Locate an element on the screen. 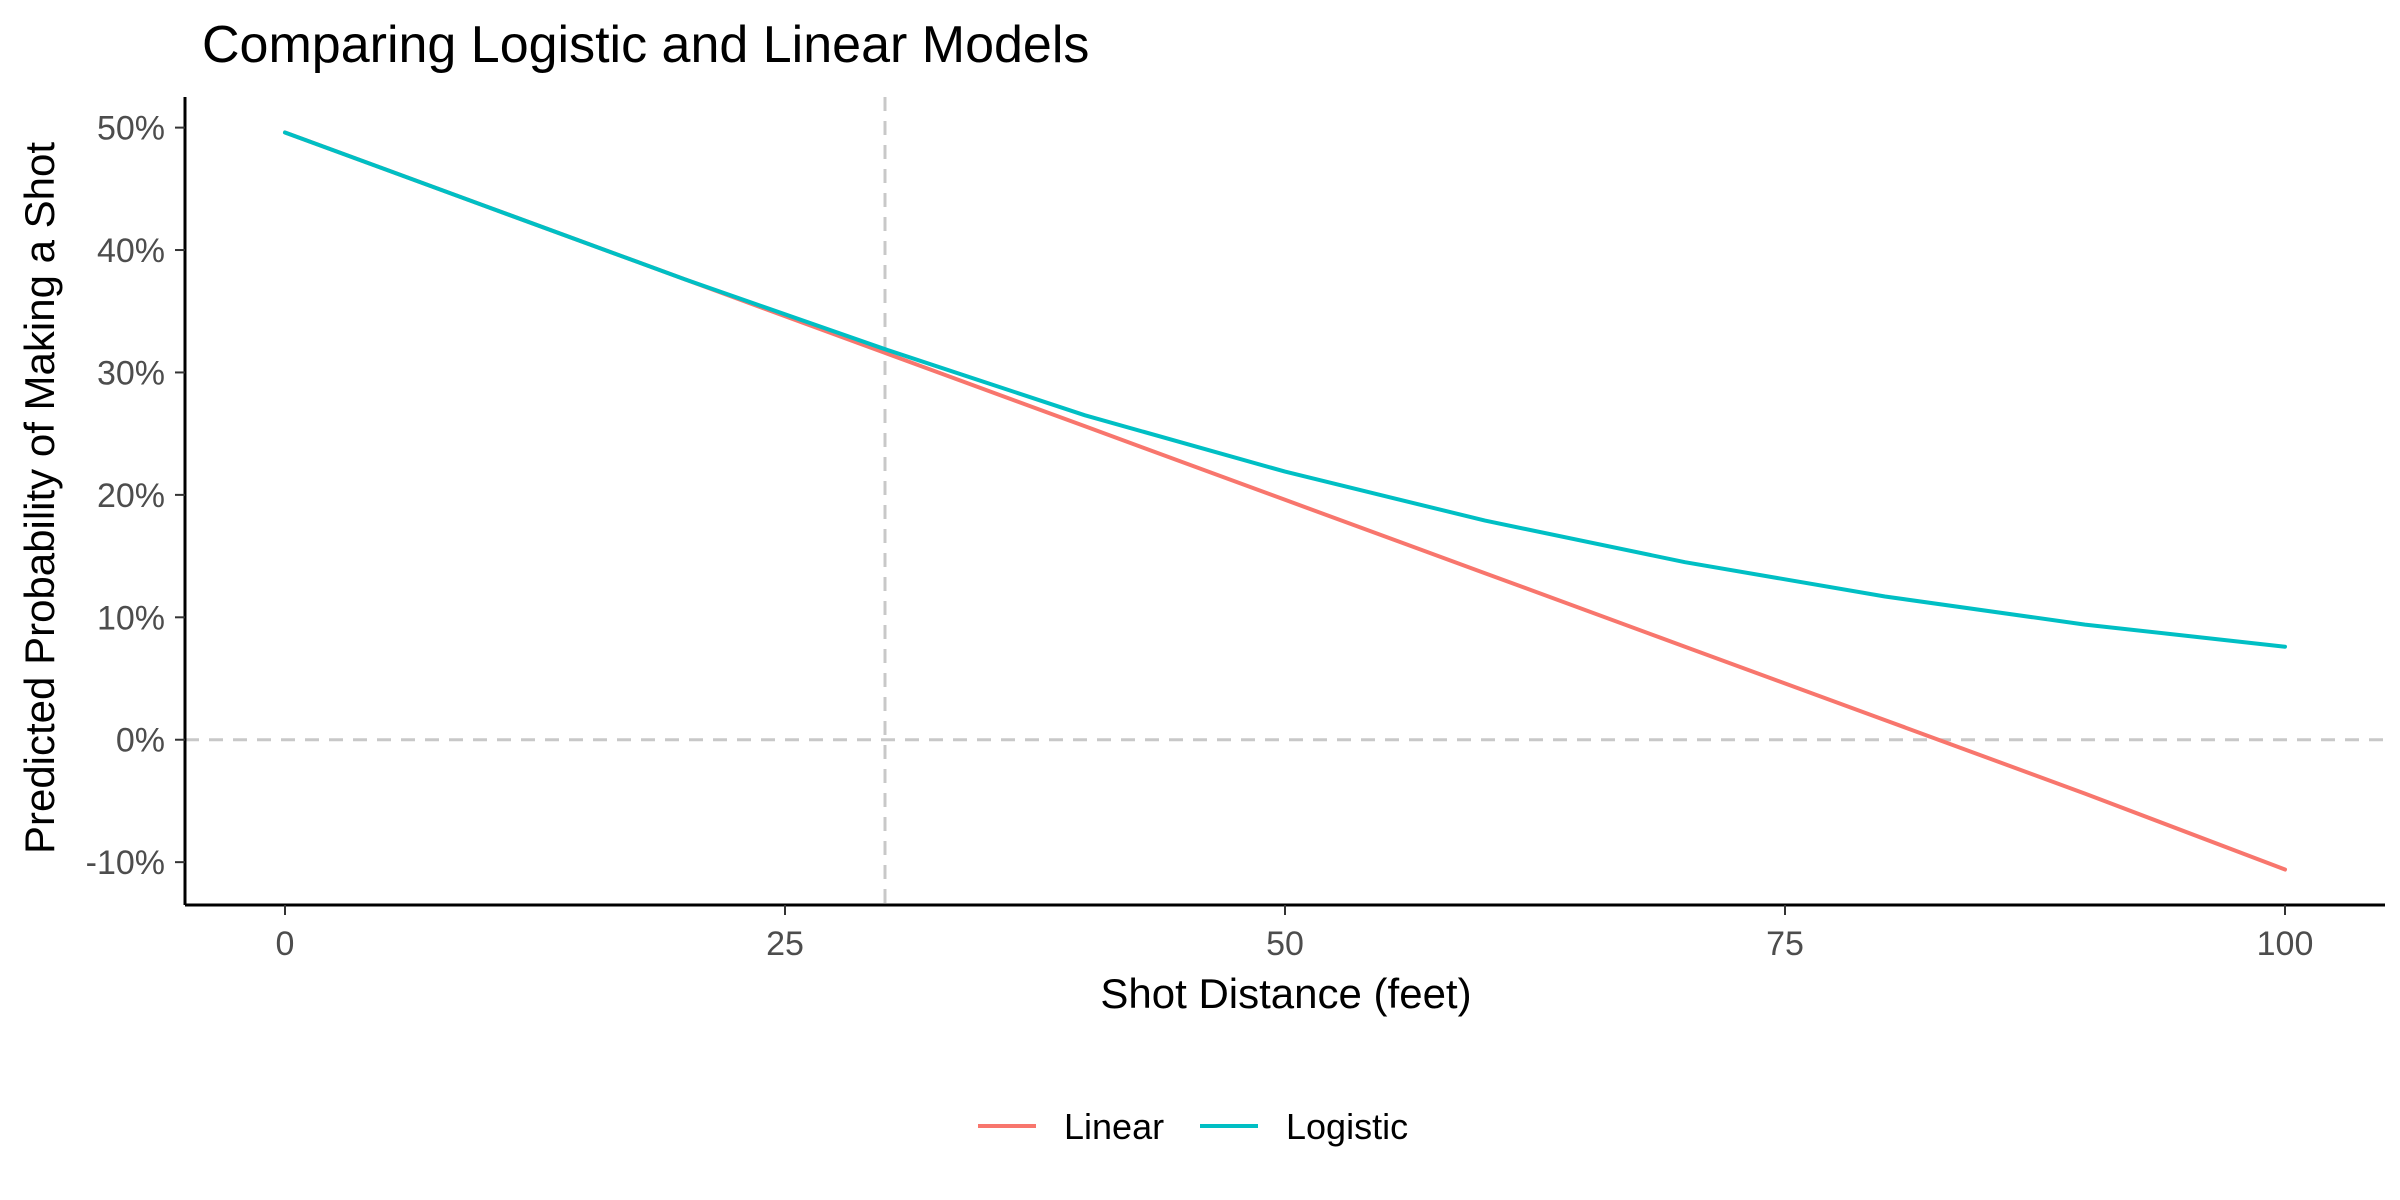 The height and width of the screenshot is (1200, 2400). legend-label: Logistic is located at coordinates (1347, 1126).